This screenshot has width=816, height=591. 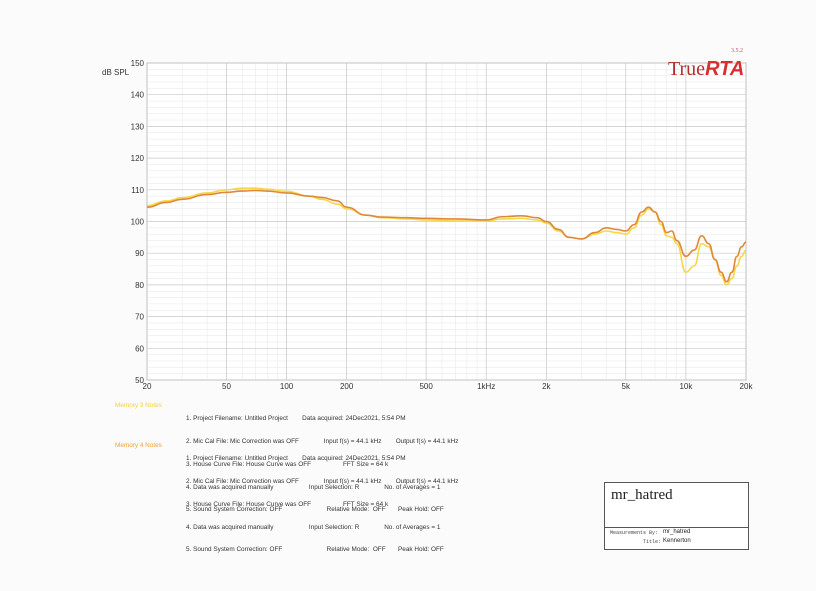 What do you see at coordinates (652, 542) in the screenshot?
I see `title-label: Title:` at bounding box center [652, 542].